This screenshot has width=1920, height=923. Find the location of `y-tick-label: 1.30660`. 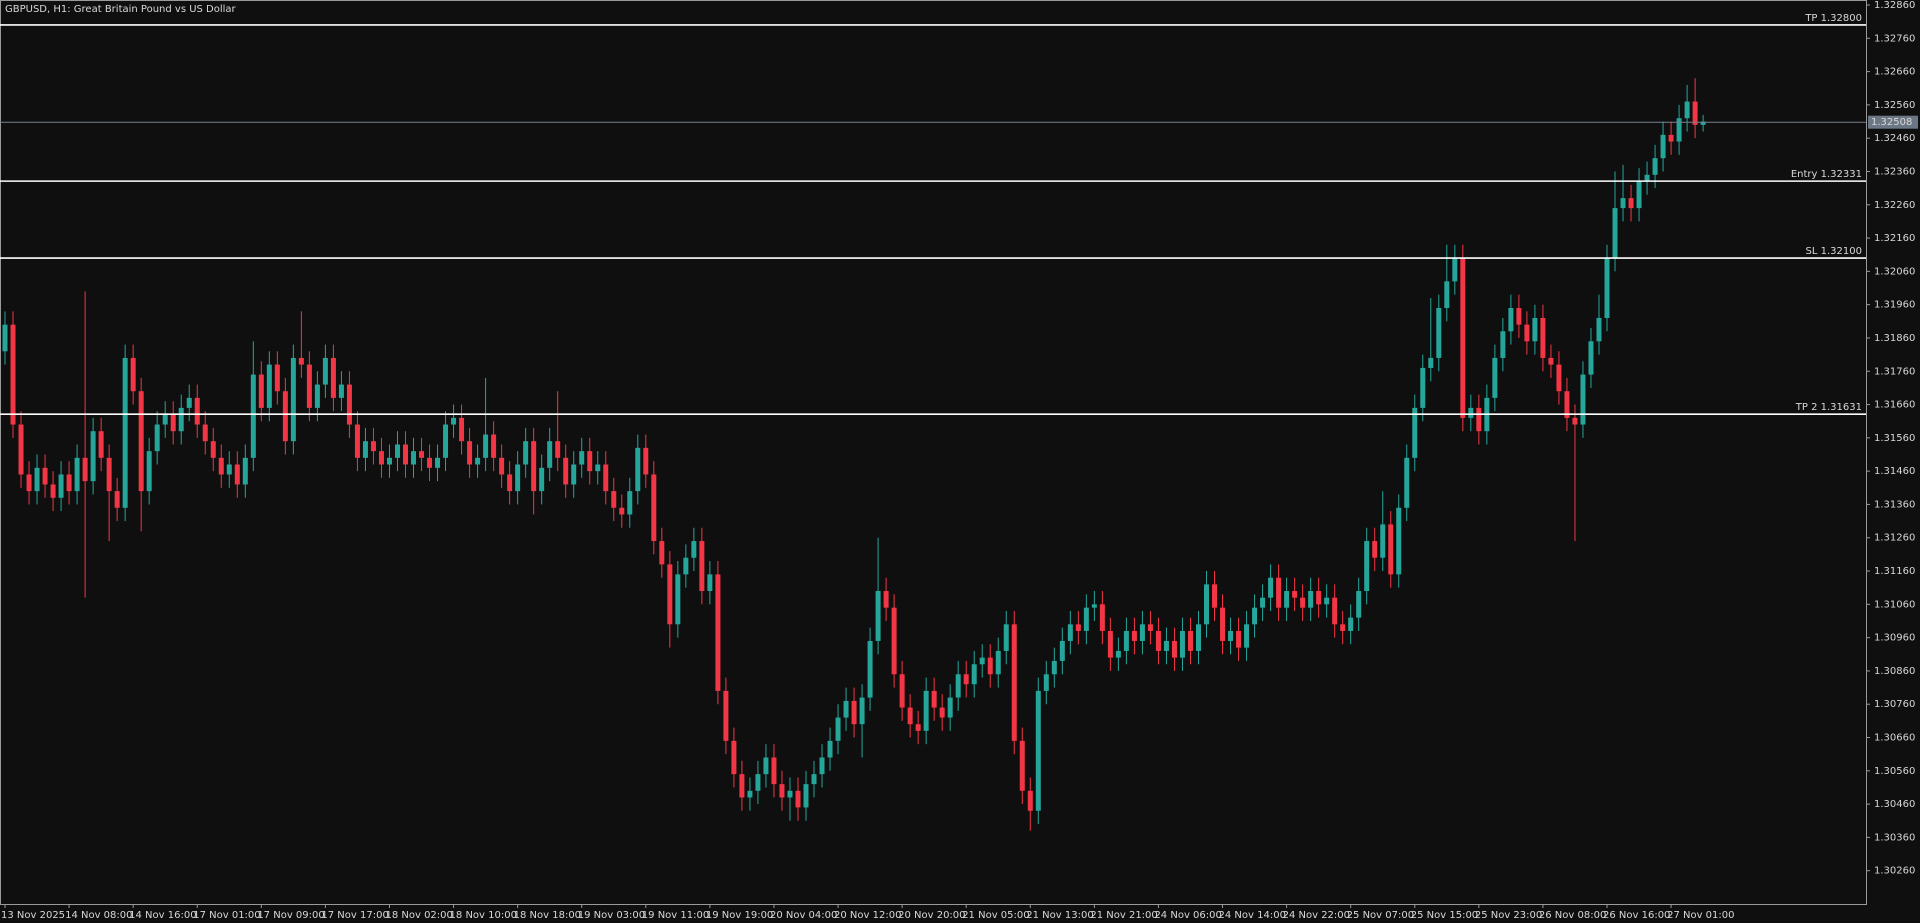

y-tick-label: 1.30660 is located at coordinates (1894, 738).